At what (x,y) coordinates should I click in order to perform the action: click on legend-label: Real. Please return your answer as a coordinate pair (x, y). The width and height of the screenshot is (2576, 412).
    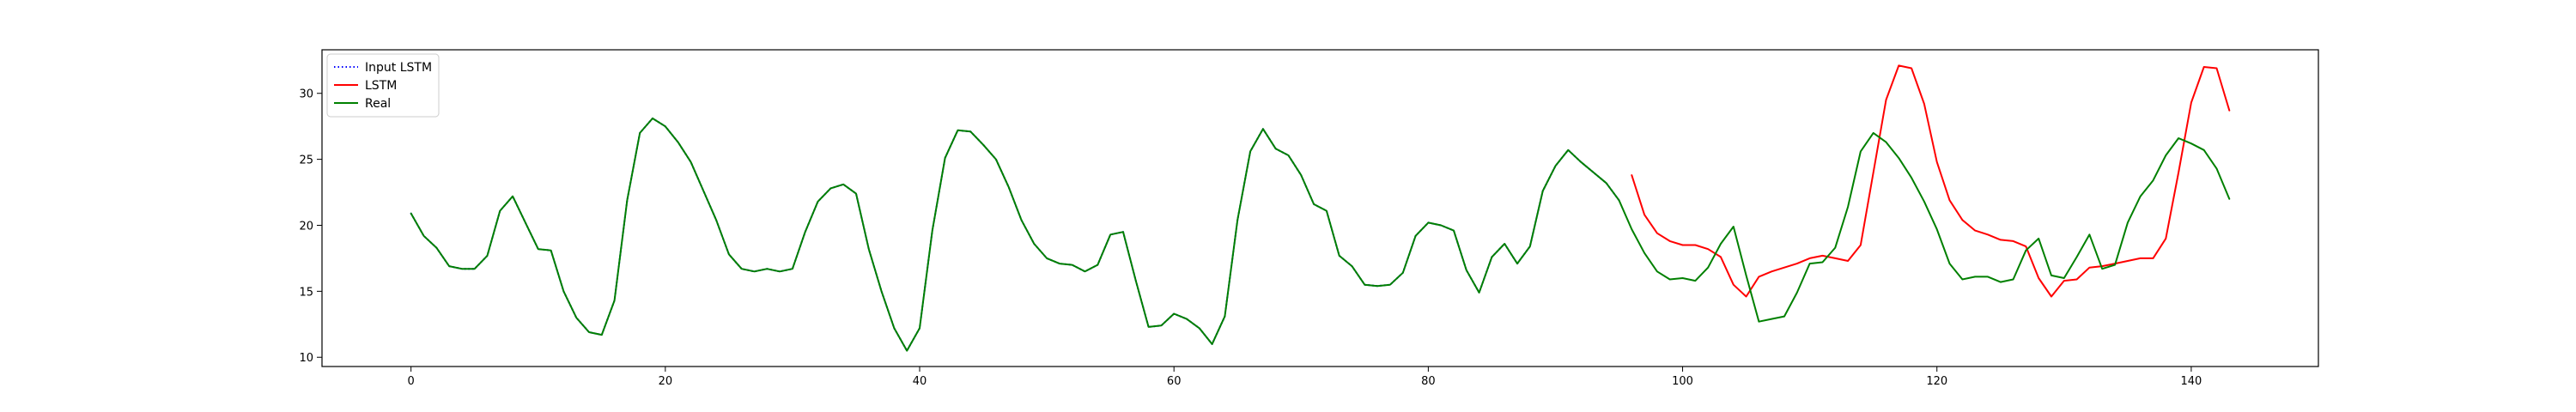
    Looking at the image, I should click on (378, 104).